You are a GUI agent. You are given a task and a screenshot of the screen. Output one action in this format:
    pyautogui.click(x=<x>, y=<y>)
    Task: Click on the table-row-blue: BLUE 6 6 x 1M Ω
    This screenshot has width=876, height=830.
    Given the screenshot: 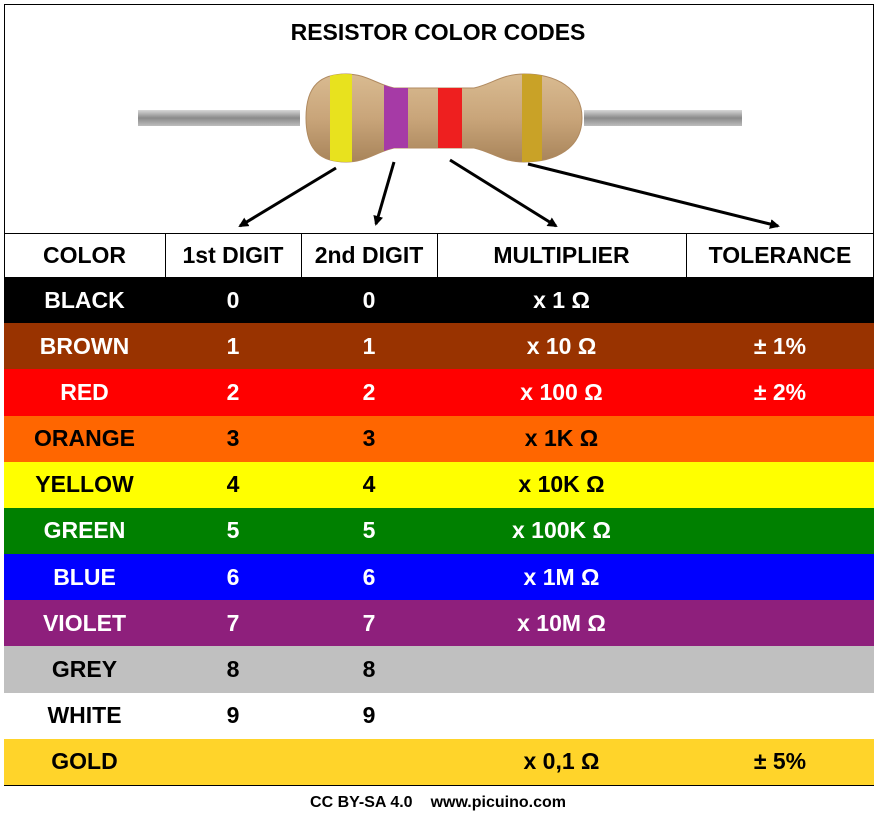 What is the action you would take?
    pyautogui.click(x=439, y=577)
    